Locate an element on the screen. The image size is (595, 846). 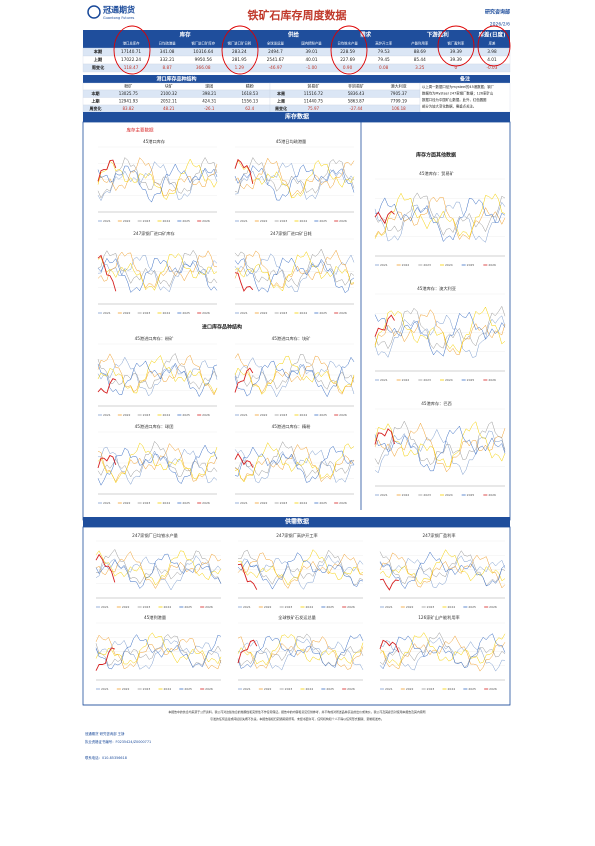
chart-title: 45港进口库存：精粉 is located at coordinates (292, 426).